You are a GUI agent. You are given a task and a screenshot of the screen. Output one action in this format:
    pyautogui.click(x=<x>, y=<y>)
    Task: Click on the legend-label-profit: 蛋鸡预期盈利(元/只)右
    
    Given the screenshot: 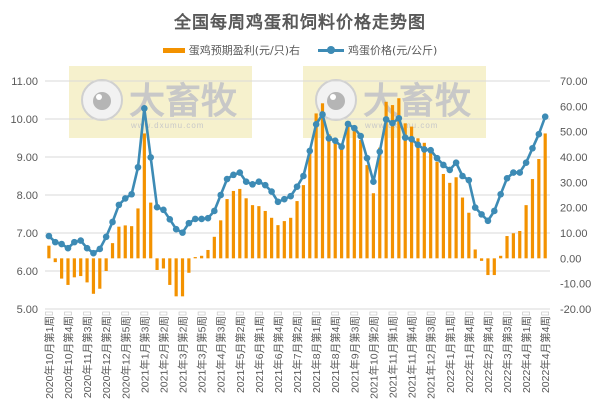 What is the action you would take?
    pyautogui.click(x=244, y=50)
    